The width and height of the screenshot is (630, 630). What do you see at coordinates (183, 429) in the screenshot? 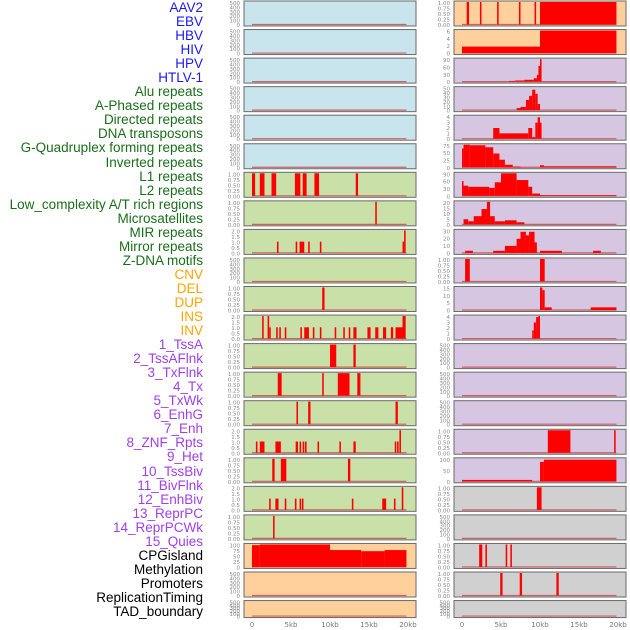
I see `track-label: 7_Enh` at bounding box center [183, 429].